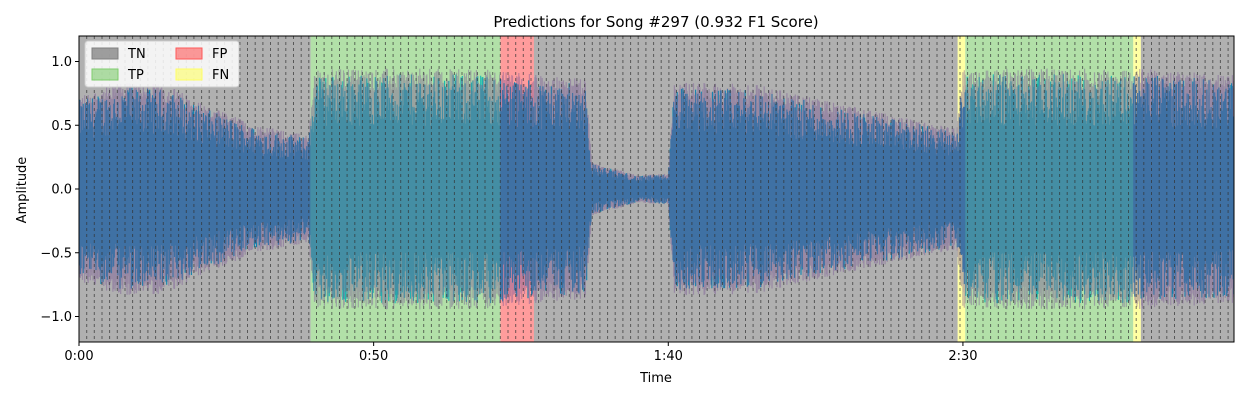  What do you see at coordinates (105, 53) in the screenshot?
I see `legend-swatch-tn` at bounding box center [105, 53].